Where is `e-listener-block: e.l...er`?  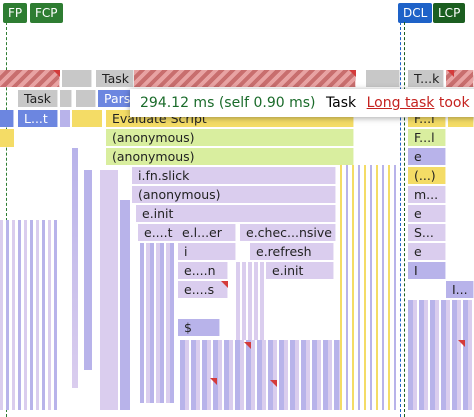 e-listener-block: e.l...er is located at coordinates (206, 232).